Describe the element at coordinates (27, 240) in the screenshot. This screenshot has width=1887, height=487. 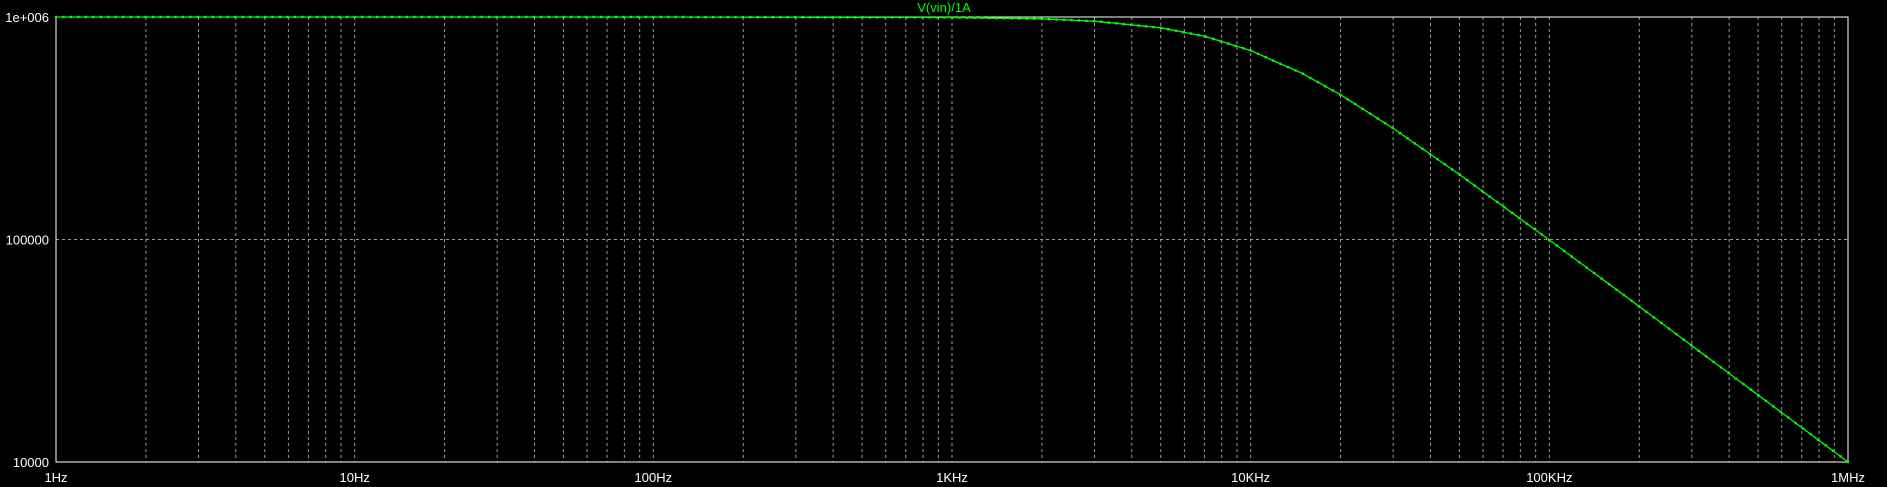
I see `y-tick-label: 100000` at that location.